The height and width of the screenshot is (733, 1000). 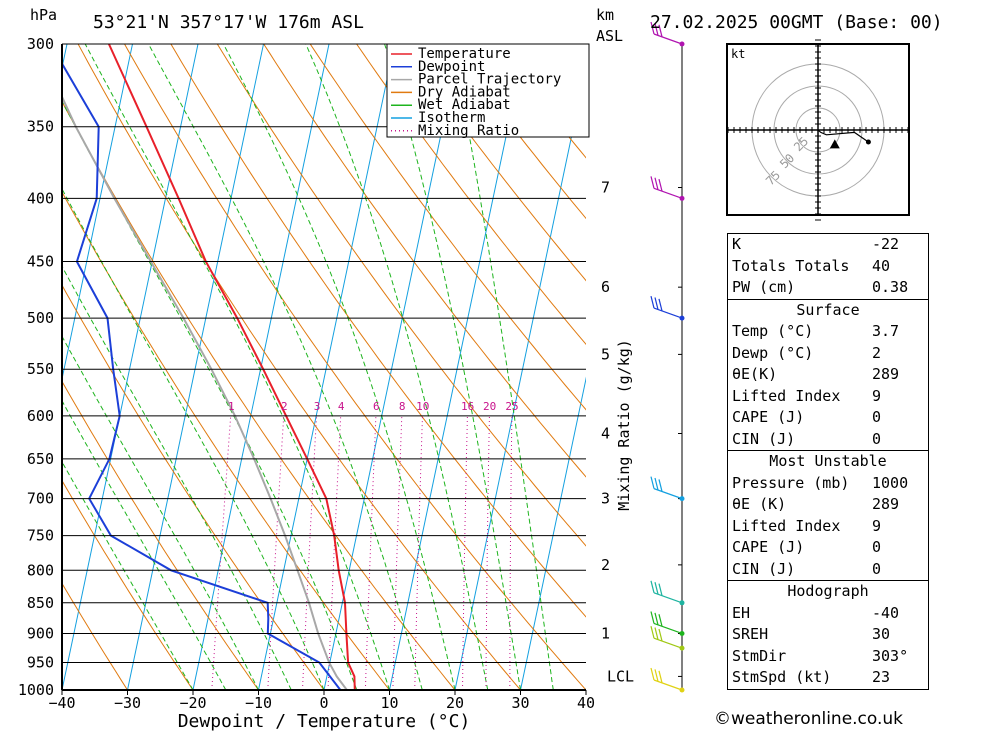 I want to click on mixing-ratio-label: 1, so click(x=231, y=406).